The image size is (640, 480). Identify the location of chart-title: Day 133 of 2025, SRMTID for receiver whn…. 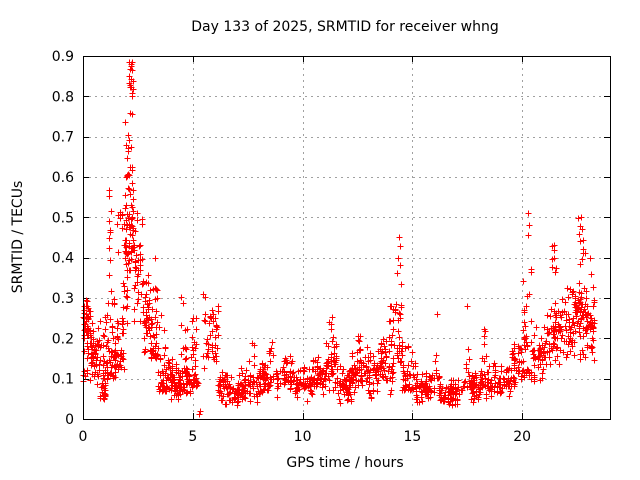
(345, 27).